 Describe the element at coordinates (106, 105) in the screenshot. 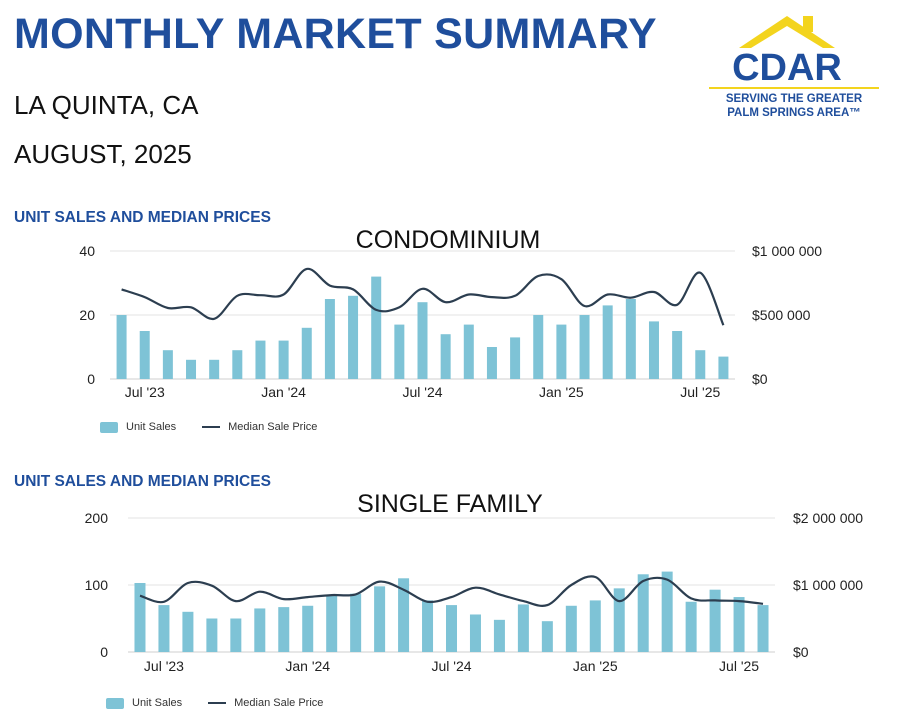

I see `location-heading: LA QUINTA, CA` at that location.